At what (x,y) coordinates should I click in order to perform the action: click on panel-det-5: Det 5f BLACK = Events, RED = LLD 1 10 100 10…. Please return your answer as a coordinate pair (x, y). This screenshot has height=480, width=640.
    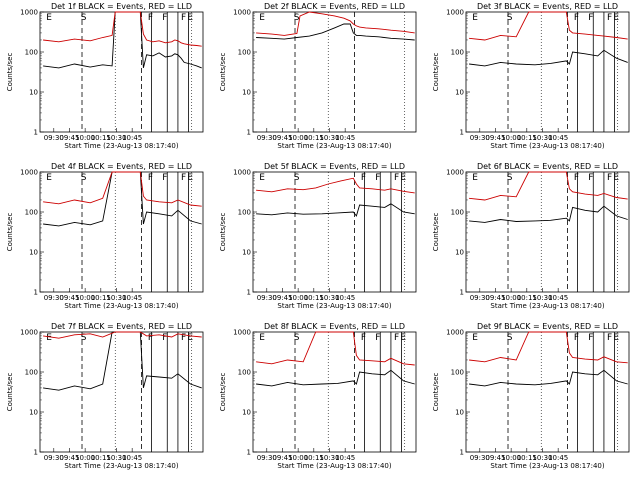
    Looking at the image, I should click on (319, 240).